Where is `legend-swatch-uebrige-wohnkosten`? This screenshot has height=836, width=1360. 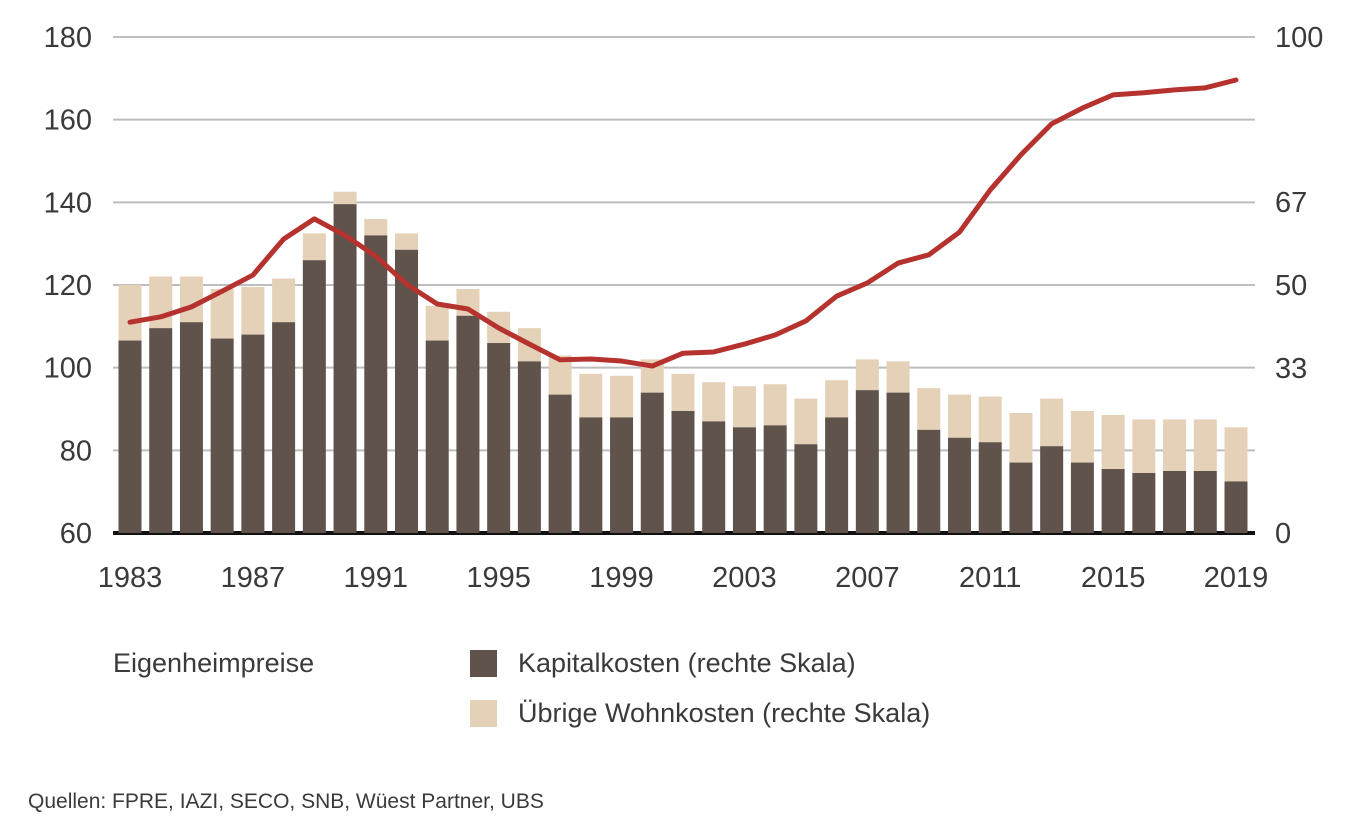 legend-swatch-uebrige-wohnkosten is located at coordinates (483, 713).